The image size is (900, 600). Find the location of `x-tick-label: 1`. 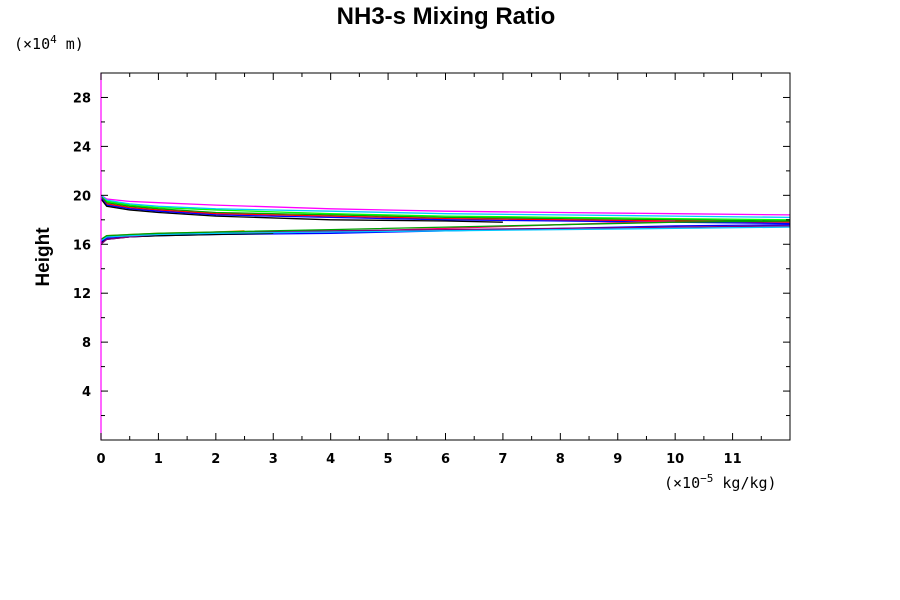

x-tick-label: 1 is located at coordinates (158, 459).